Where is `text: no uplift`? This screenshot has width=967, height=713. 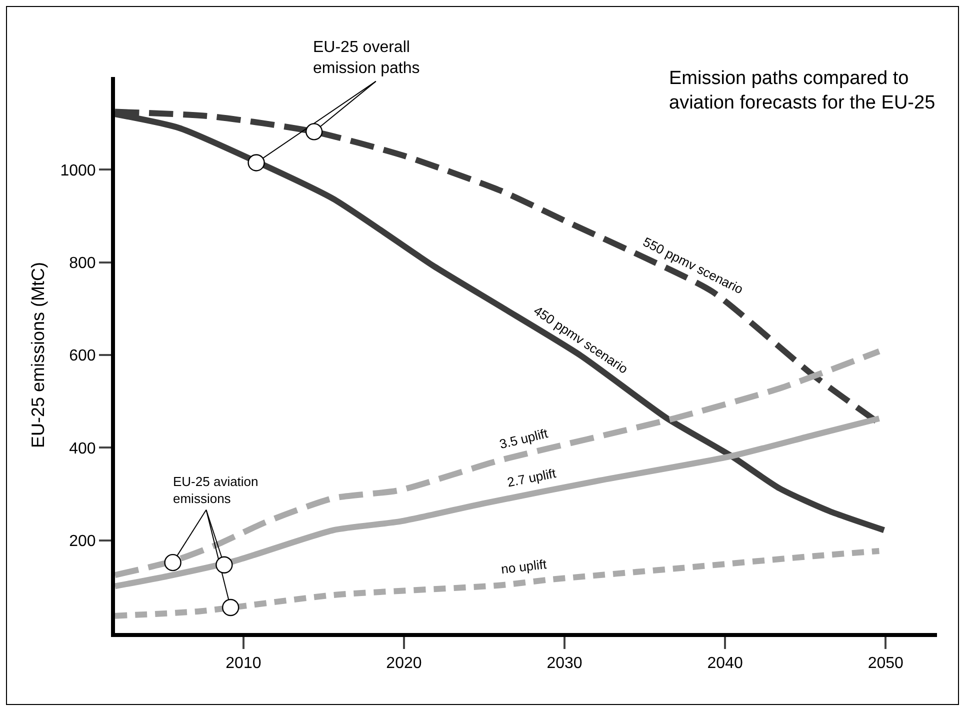
text: no uplift is located at coordinates (524, 566).